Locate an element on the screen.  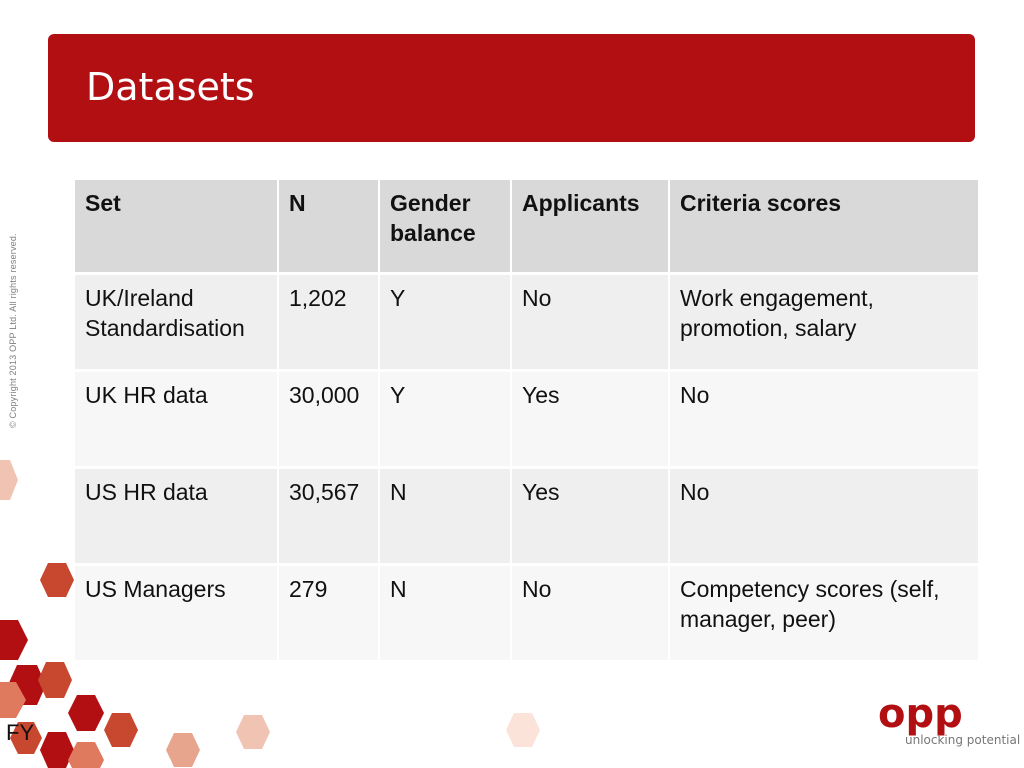
opp-logo: opp is located at coordinates (920, 715).